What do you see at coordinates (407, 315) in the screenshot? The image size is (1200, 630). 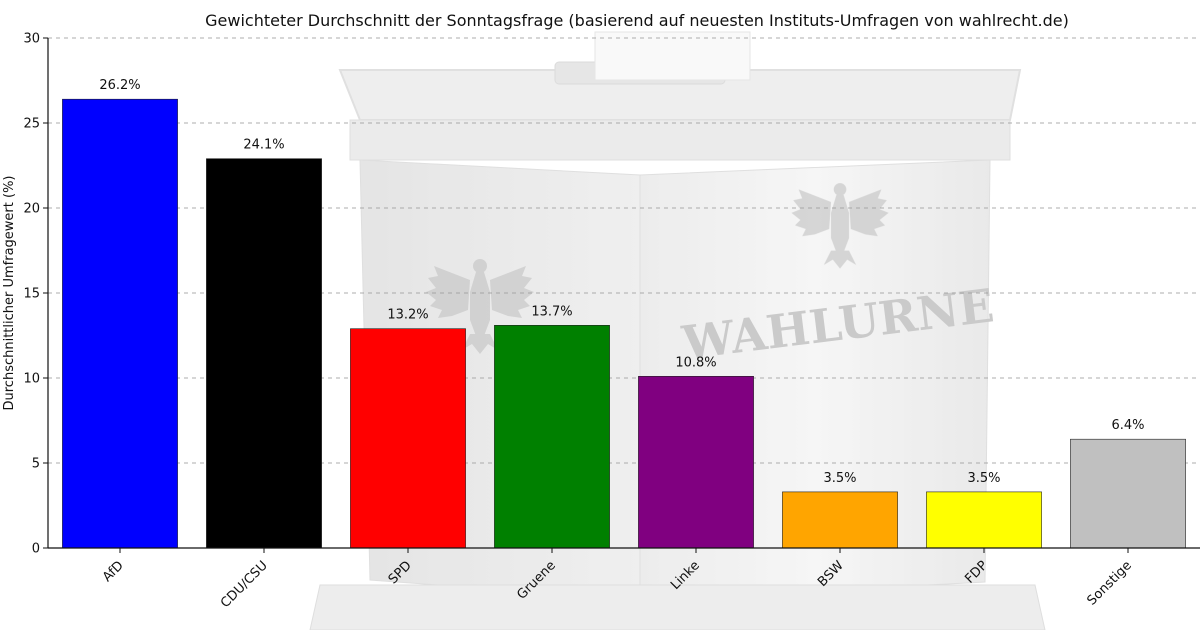 I see `data-label: 13.2%` at bounding box center [407, 315].